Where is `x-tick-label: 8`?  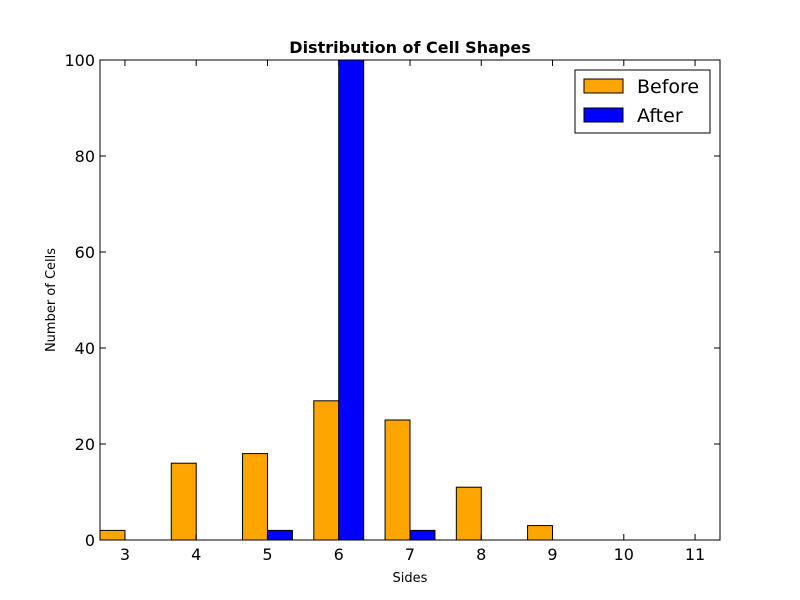
x-tick-label: 8 is located at coordinates (481, 554).